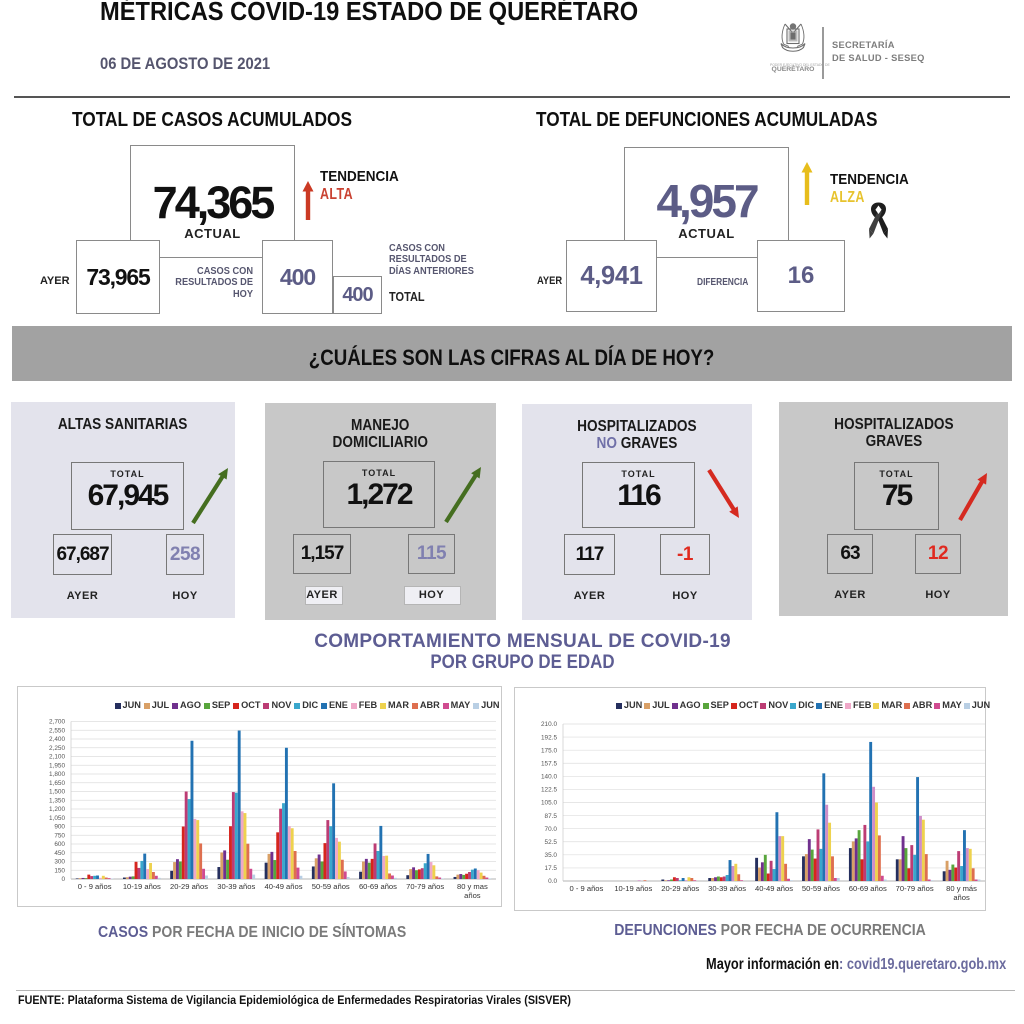 Image resolution: width=1024 pixels, height=1024 pixels. What do you see at coordinates (549, 763) in the screenshot?
I see `svg-text: 157.5` at bounding box center [549, 763].